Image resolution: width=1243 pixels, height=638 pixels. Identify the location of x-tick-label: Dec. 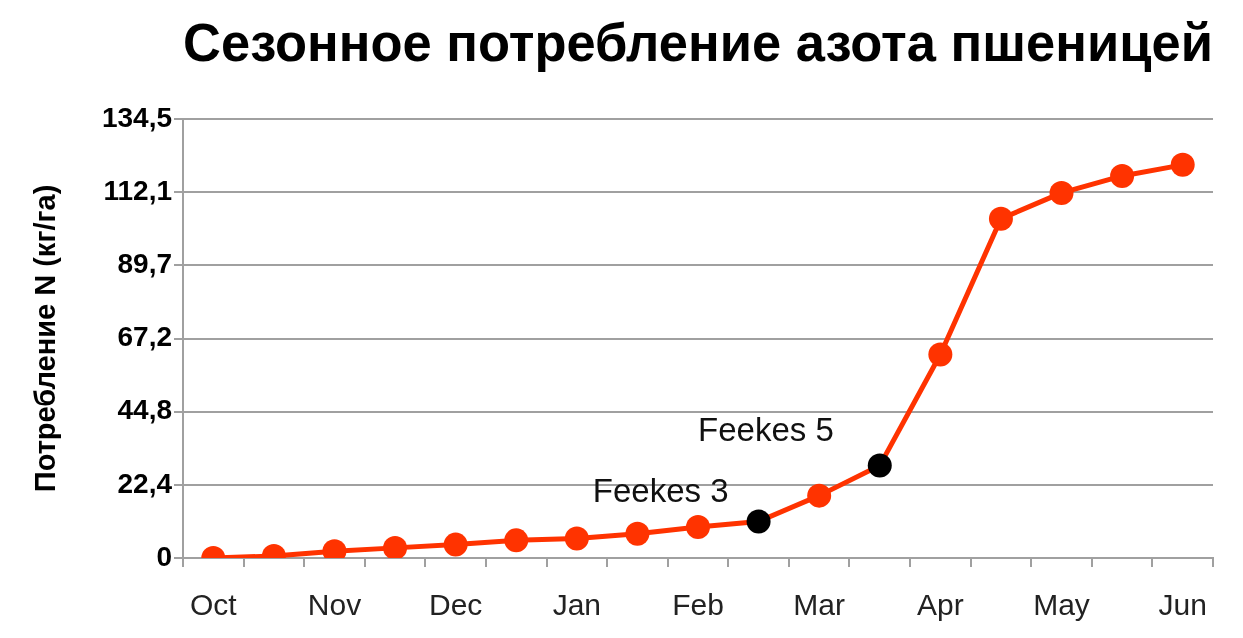
(455, 605).